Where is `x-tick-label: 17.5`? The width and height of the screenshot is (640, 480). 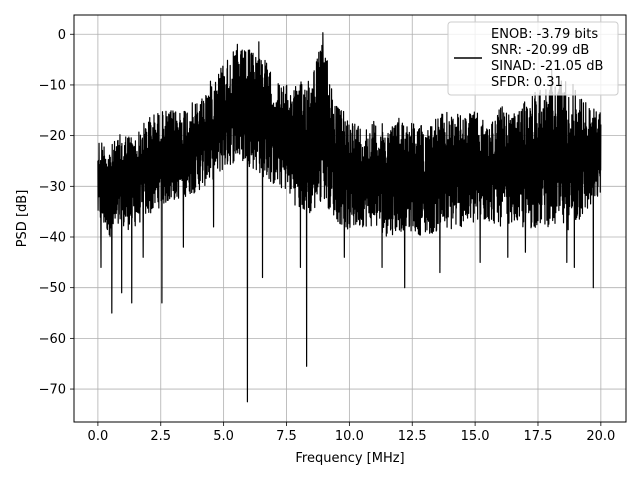
x-tick-label: 17.5 is located at coordinates (538, 436).